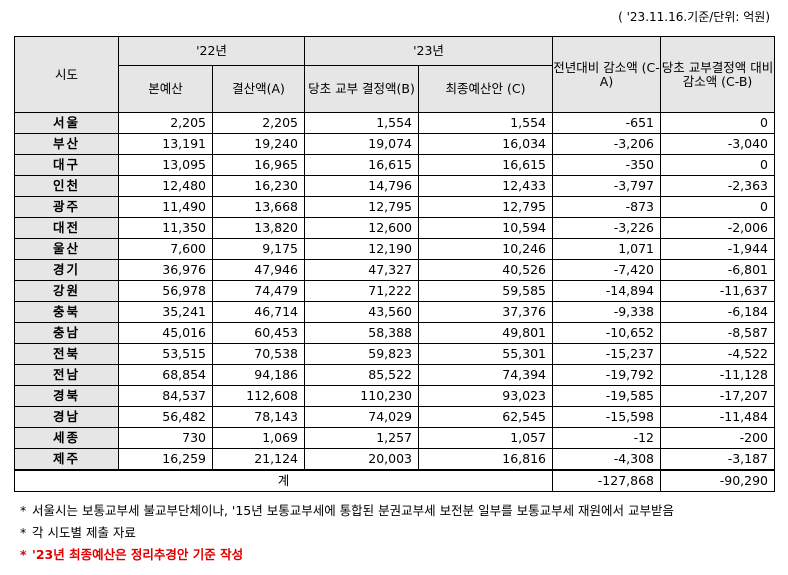  What do you see at coordinates (606, 123) in the screenshot?
I see `diff-prev-cell: -651` at bounding box center [606, 123].